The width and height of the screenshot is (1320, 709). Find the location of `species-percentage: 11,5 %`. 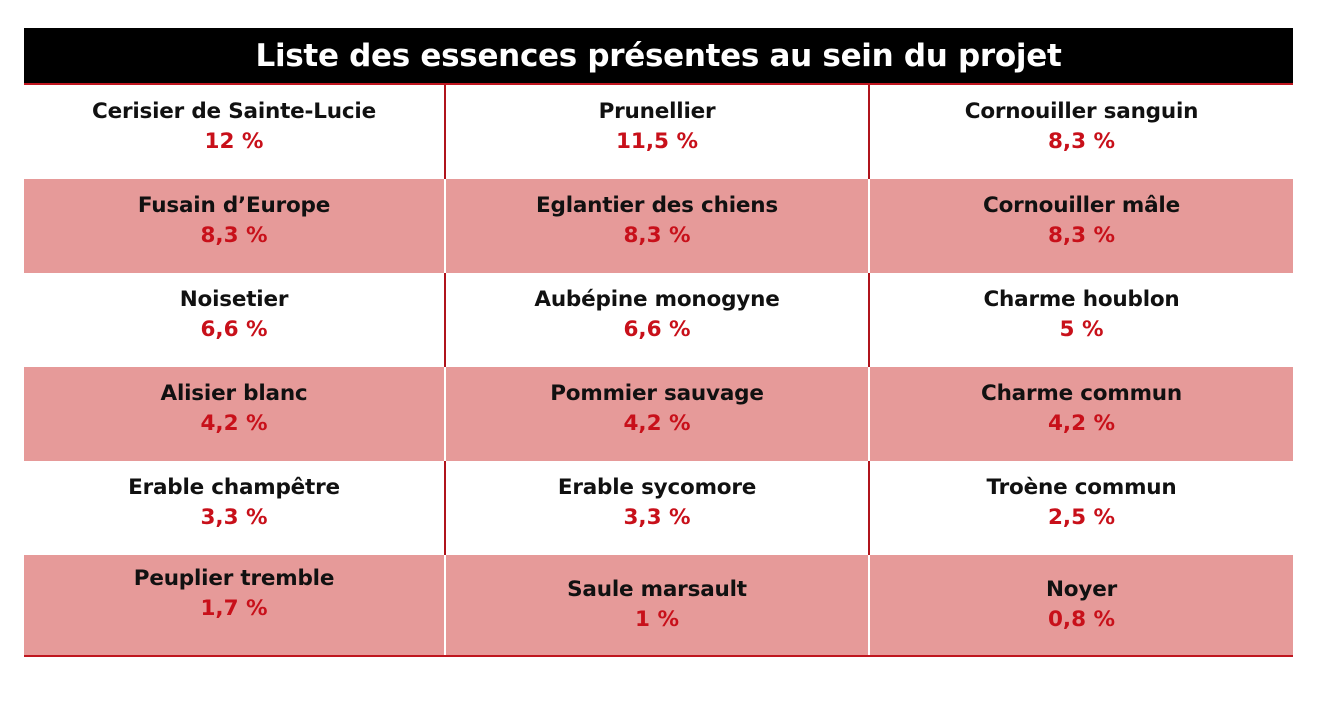

species-percentage: 11,5 % is located at coordinates (657, 141).